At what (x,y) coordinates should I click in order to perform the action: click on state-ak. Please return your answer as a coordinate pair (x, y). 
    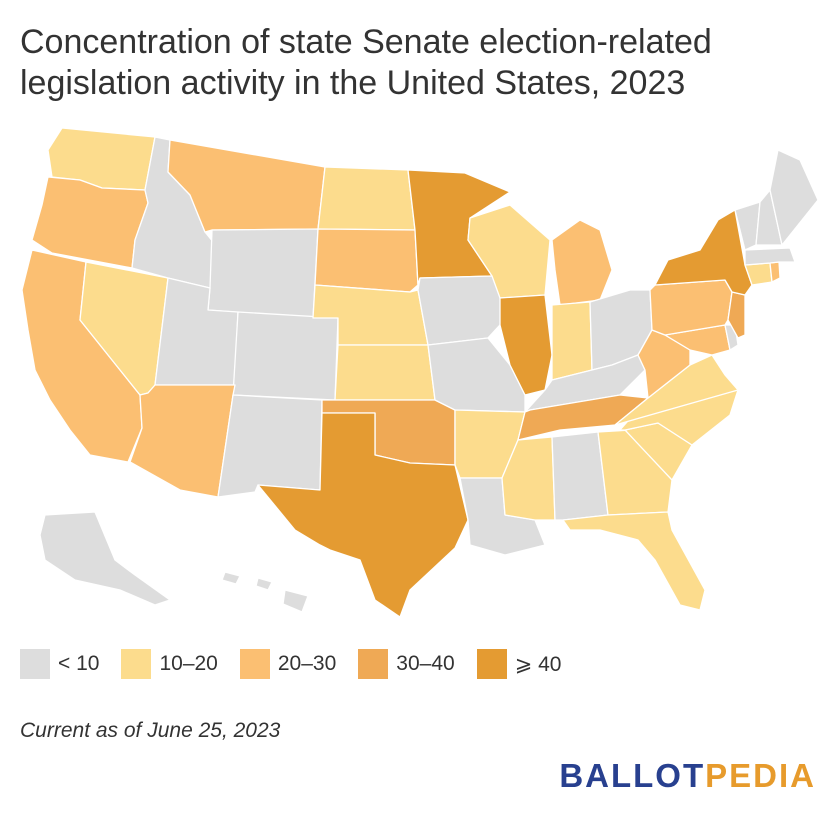
    Looking at the image, I should click on (105, 558).